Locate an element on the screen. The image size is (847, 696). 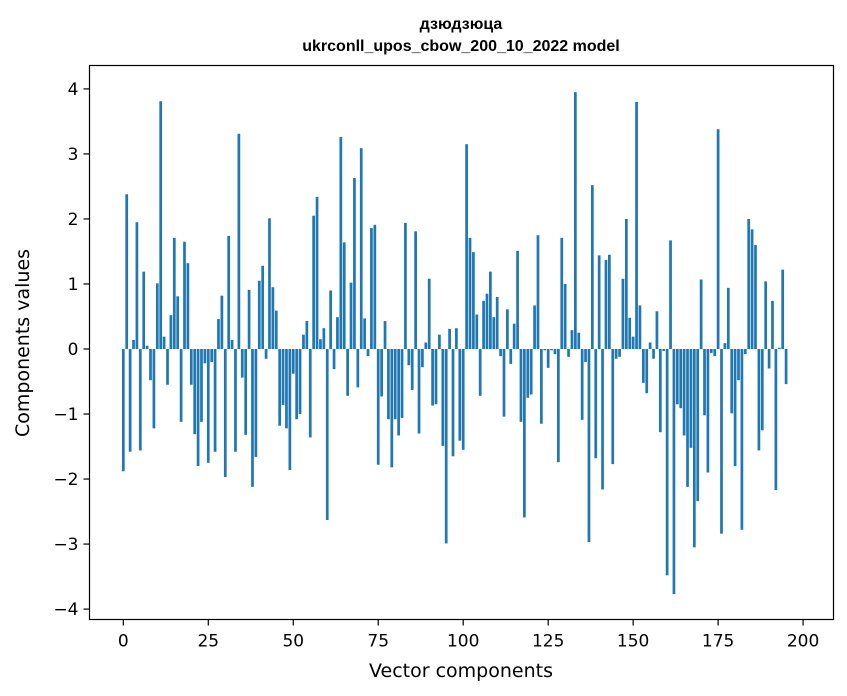
x-tick-label: 75 is located at coordinates (378, 642).